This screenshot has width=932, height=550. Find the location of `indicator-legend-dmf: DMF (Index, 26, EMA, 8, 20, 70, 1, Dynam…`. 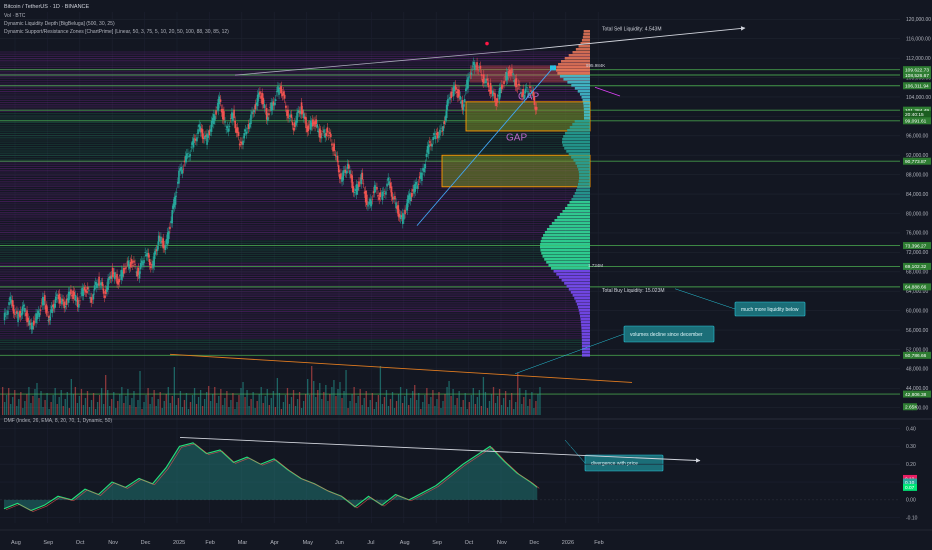

indicator-legend-dmf: DMF (Index, 26, EMA, 8, 20, 70, 1, Dynam… is located at coordinates (58, 421).